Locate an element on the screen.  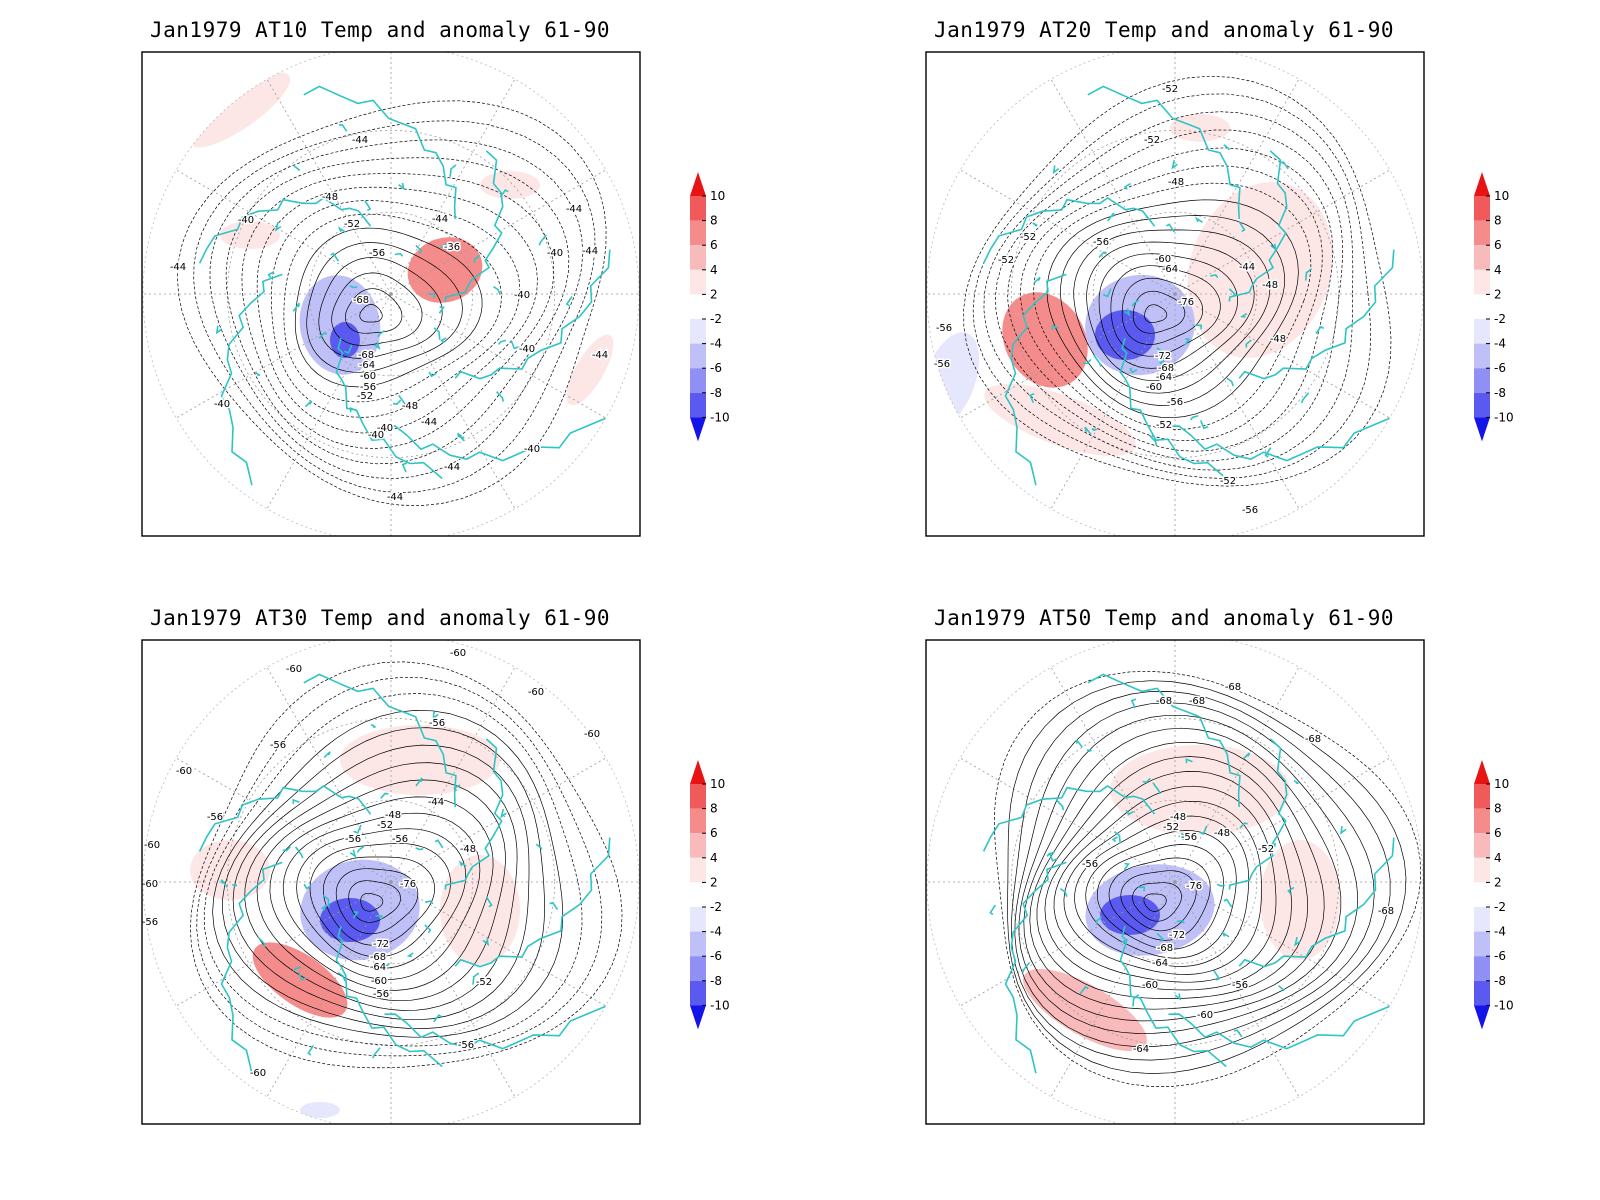
contour-label: -40 is located at coordinates (555, 253).